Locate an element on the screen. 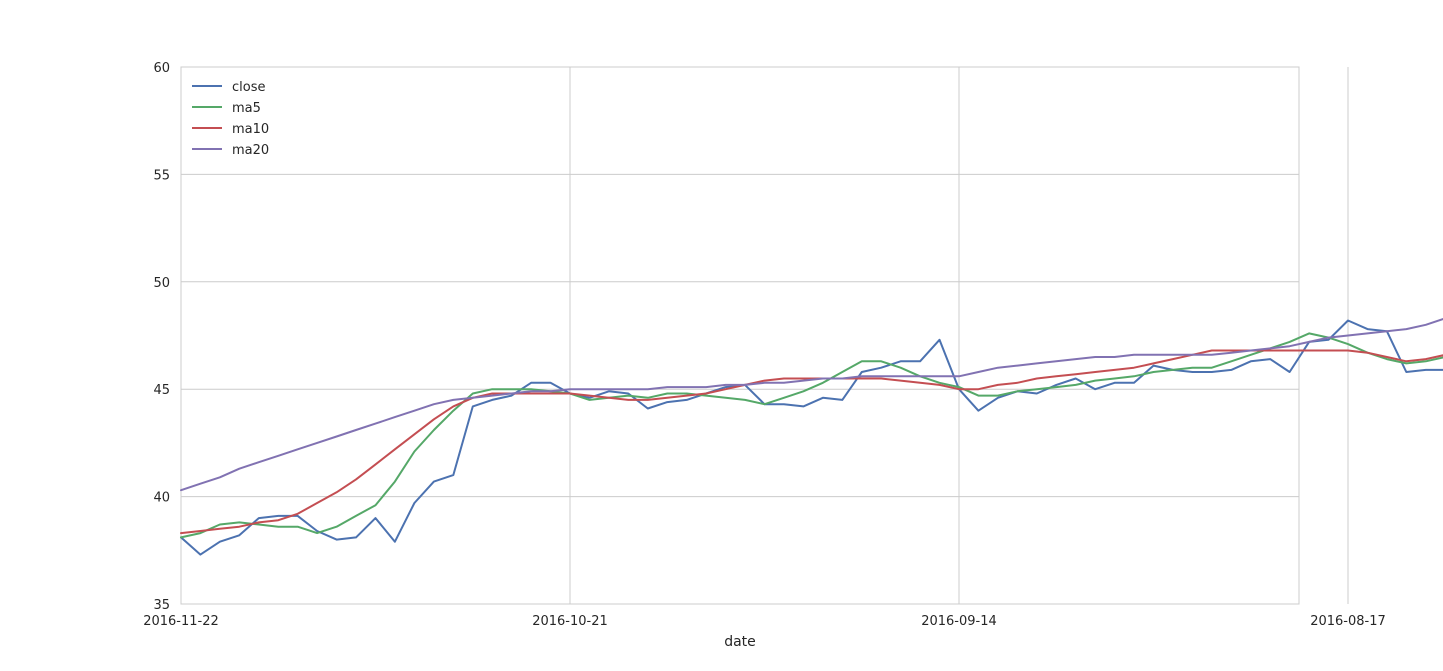 This screenshot has width=1443, height=671. x-tick-label: 2016-10-21 is located at coordinates (570, 621).